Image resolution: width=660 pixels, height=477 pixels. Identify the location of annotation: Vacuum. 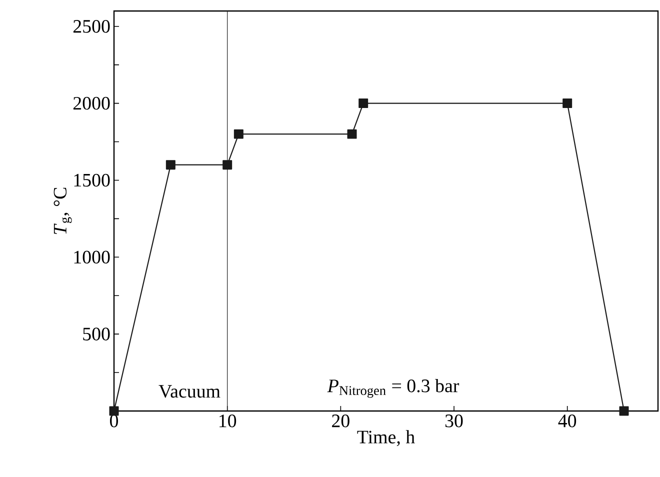
(189, 391).